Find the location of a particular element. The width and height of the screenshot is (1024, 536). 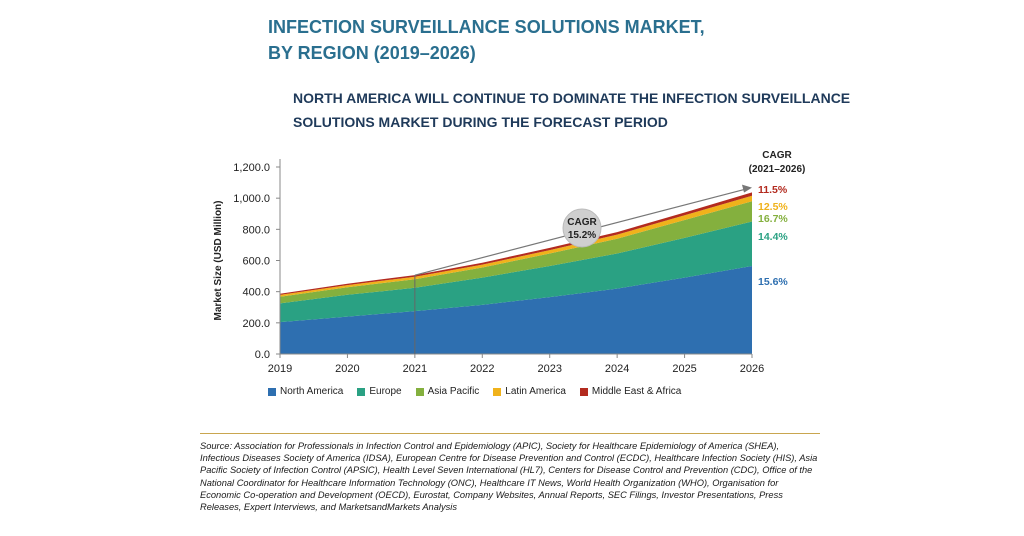

legend-label: Middle East & Africa is located at coordinates (636, 391).